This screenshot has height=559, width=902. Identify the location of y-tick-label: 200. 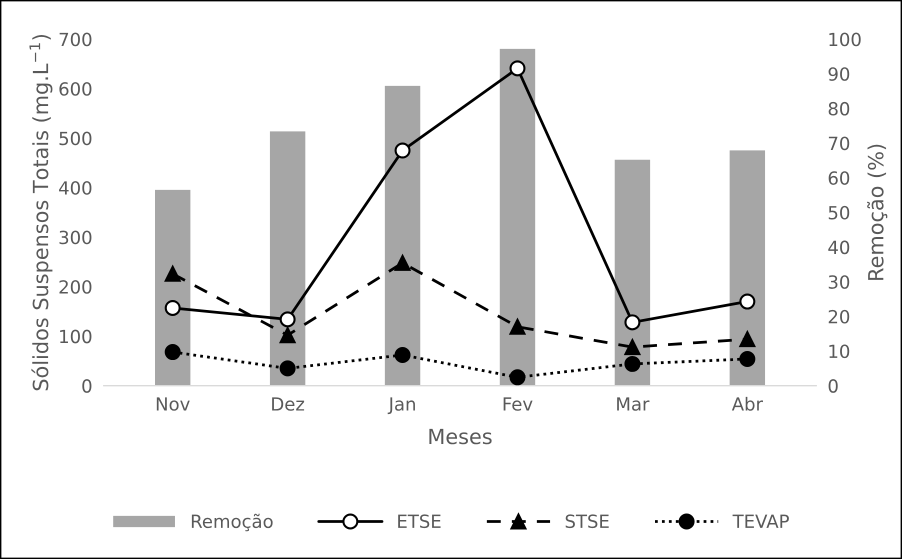
(75, 287).